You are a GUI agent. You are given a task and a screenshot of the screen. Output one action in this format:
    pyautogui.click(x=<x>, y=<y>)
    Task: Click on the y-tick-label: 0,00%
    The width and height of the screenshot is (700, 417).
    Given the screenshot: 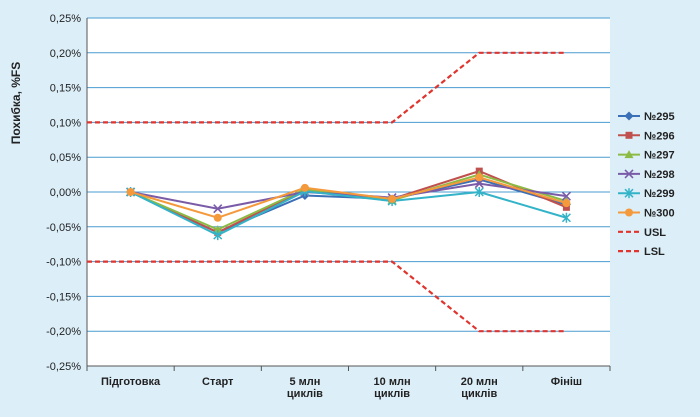 What is the action you would take?
    pyautogui.click(x=65, y=193)
    